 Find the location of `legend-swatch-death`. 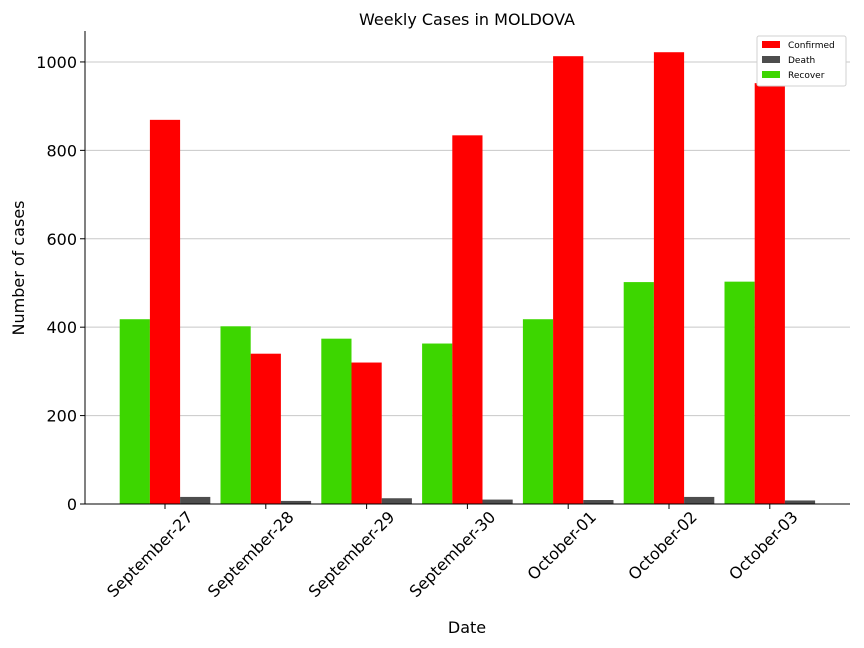

legend-swatch-death is located at coordinates (771, 59).